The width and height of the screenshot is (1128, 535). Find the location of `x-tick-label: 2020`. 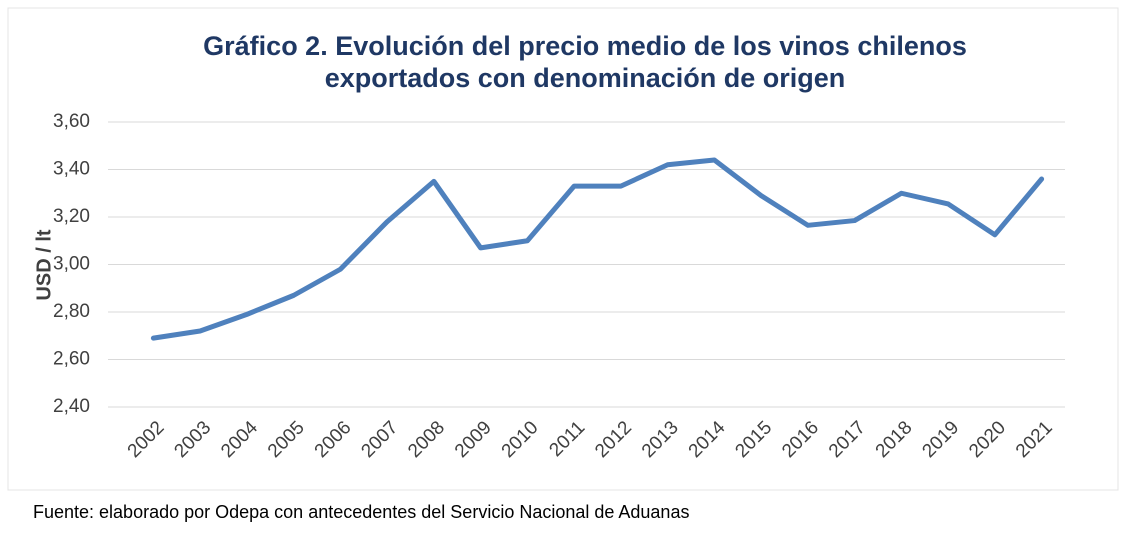

x-tick-label: 2020 is located at coordinates (987, 439).